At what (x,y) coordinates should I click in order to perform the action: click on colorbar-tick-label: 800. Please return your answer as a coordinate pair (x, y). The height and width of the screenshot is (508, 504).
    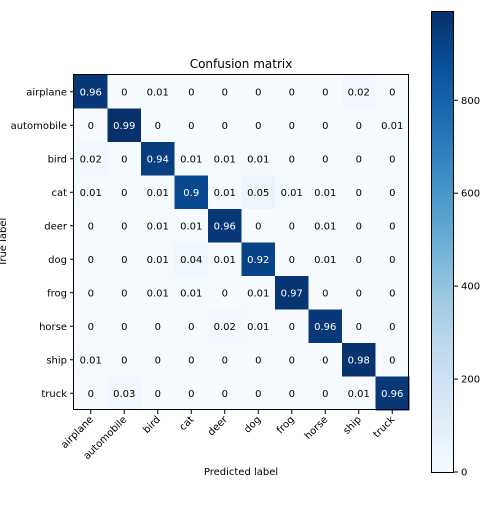
    Looking at the image, I should click on (470, 101).